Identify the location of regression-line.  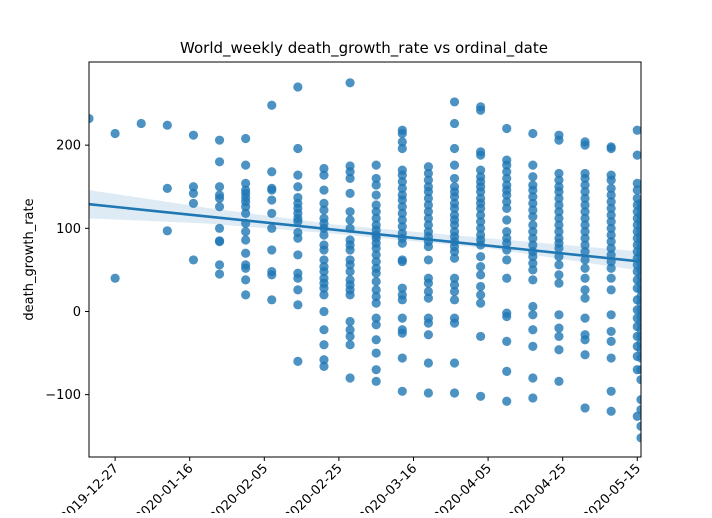
(365, 232).